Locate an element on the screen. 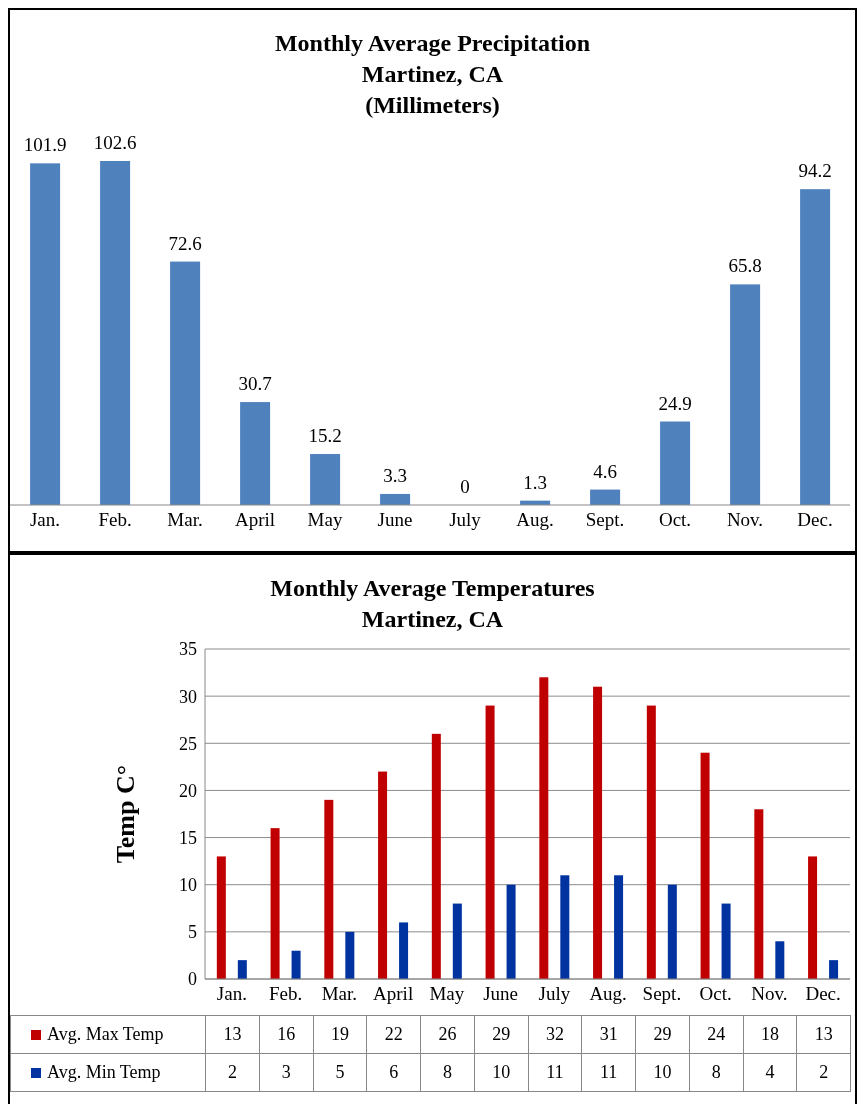 Image resolution: width=867 pixels, height=1104 pixels. x-tick-label: June is located at coordinates (501, 994).